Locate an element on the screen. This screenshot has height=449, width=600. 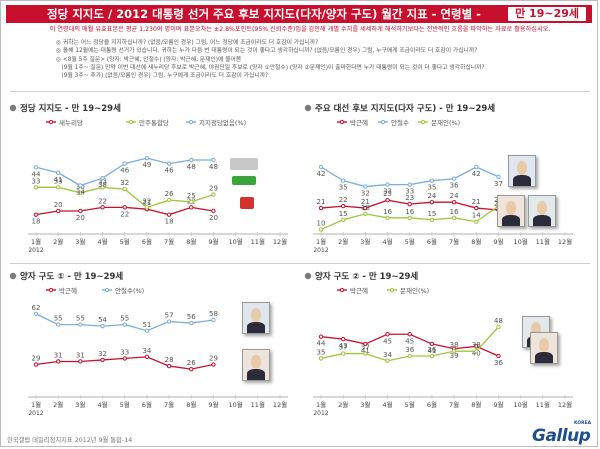
candidate-photo-park-2-body is located at coordinates (256, 374).